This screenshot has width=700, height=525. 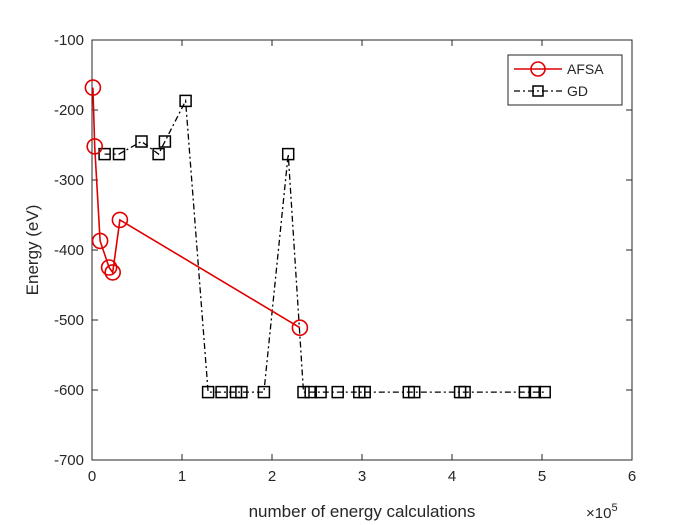 I want to click on x-tick-label: 1, so click(x=182, y=476).